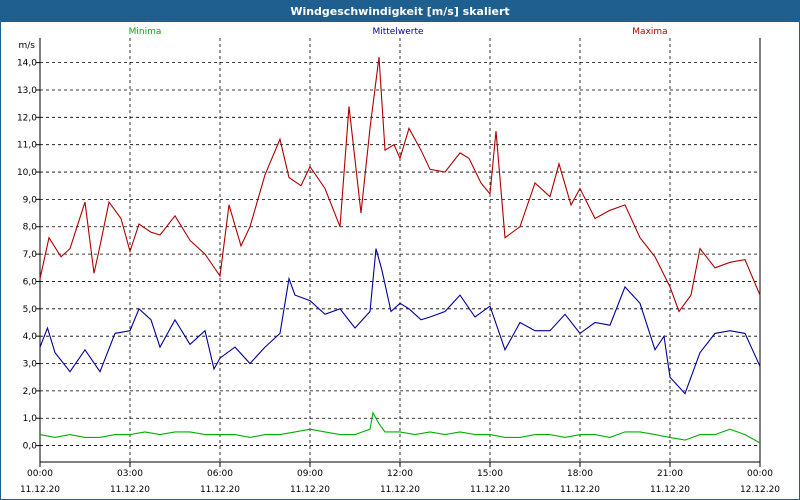 This screenshot has width=800, height=500. I want to click on y-tick-label: 13,0, so click(27, 91).